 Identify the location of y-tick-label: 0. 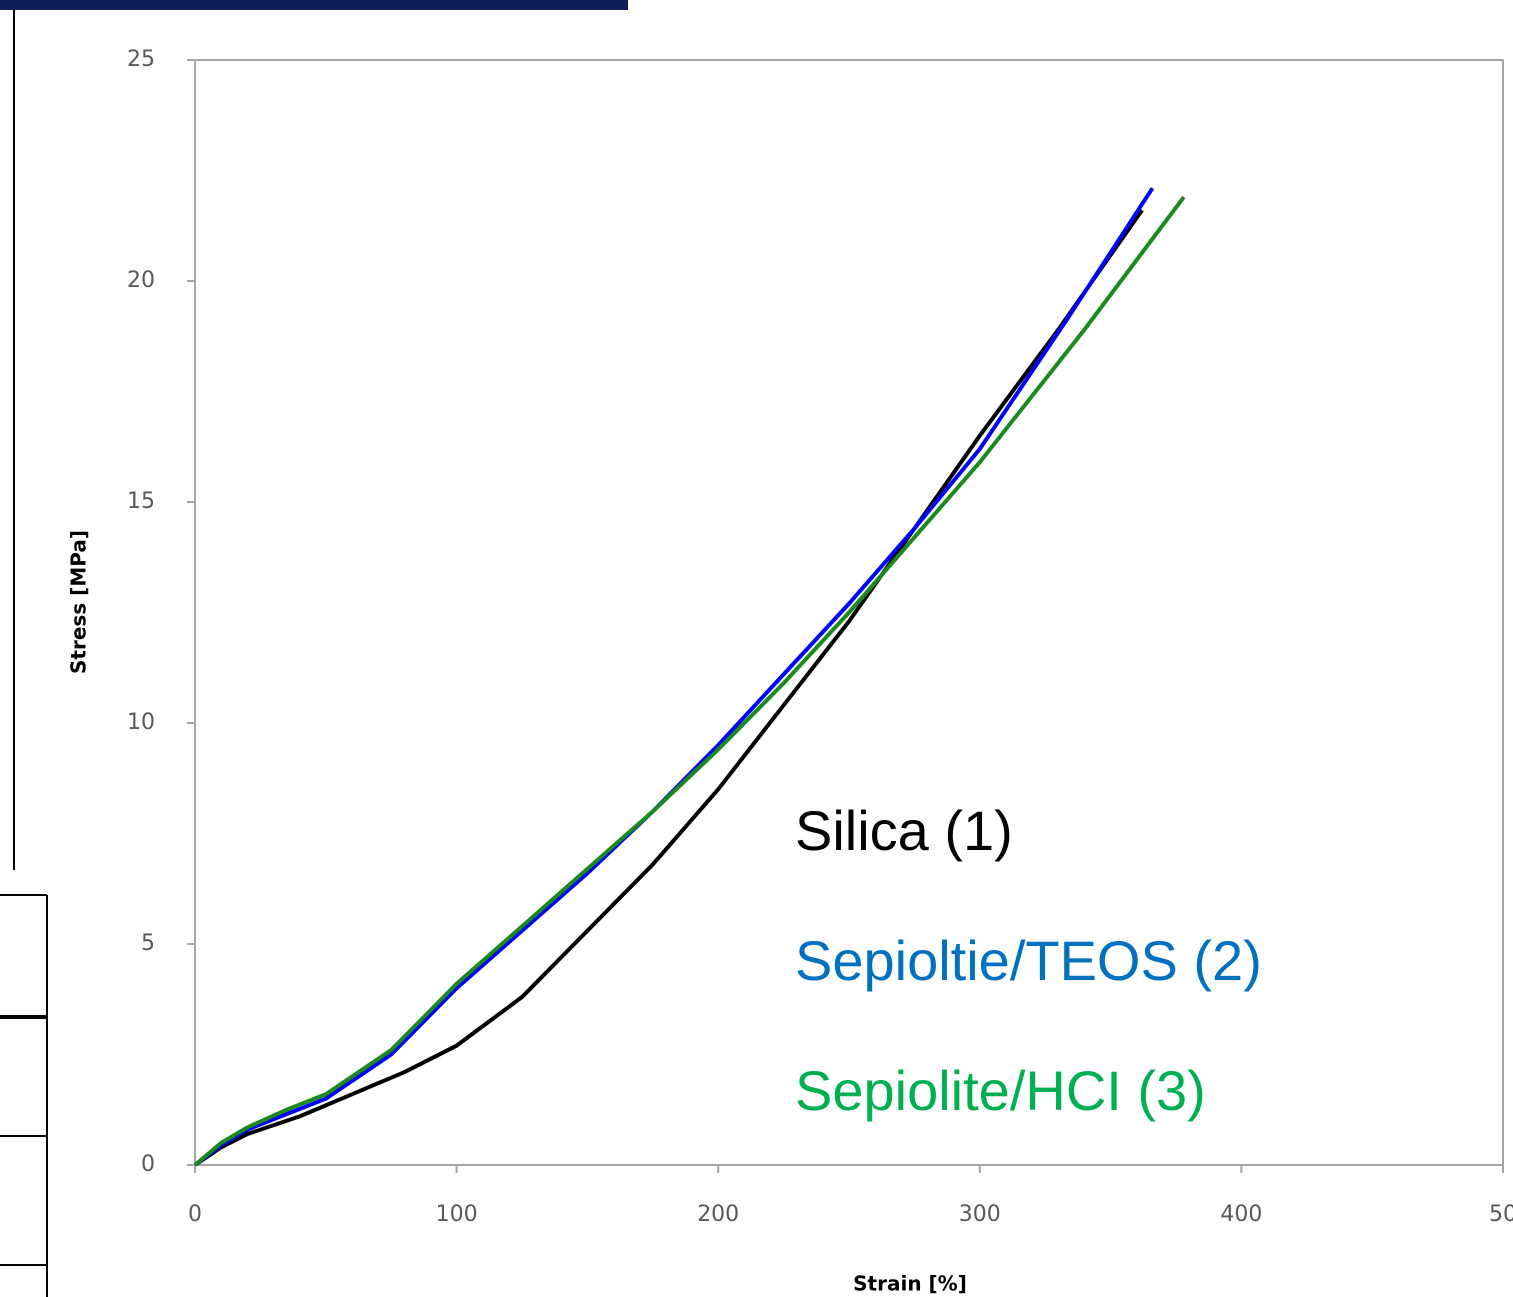
(148, 1164).